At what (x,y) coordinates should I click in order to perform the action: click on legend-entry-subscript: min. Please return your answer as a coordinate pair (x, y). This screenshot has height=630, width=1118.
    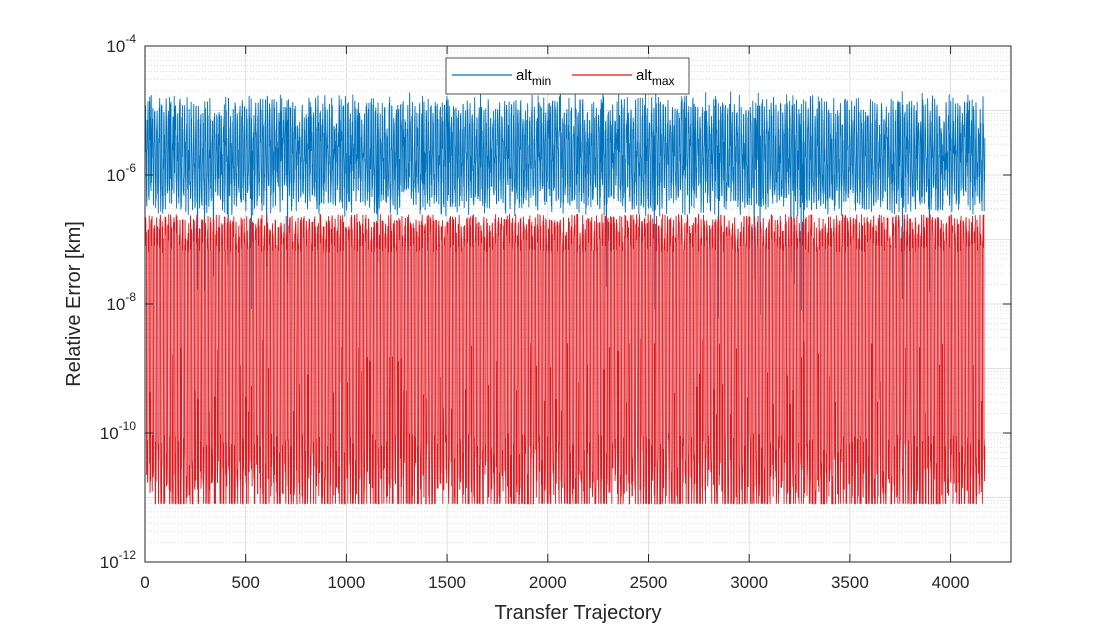
    Looking at the image, I should click on (541, 81).